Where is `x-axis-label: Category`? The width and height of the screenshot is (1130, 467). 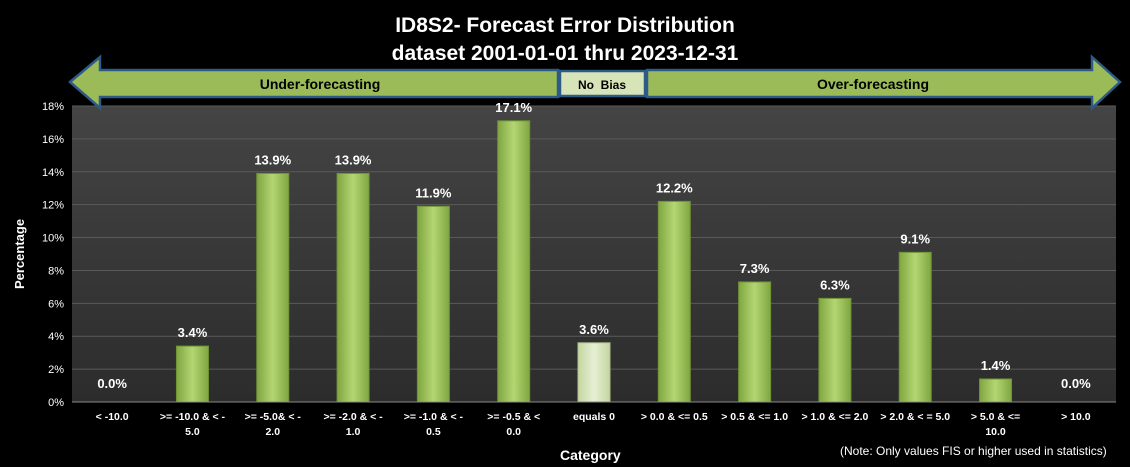
x-axis-label: Category is located at coordinates (590, 455).